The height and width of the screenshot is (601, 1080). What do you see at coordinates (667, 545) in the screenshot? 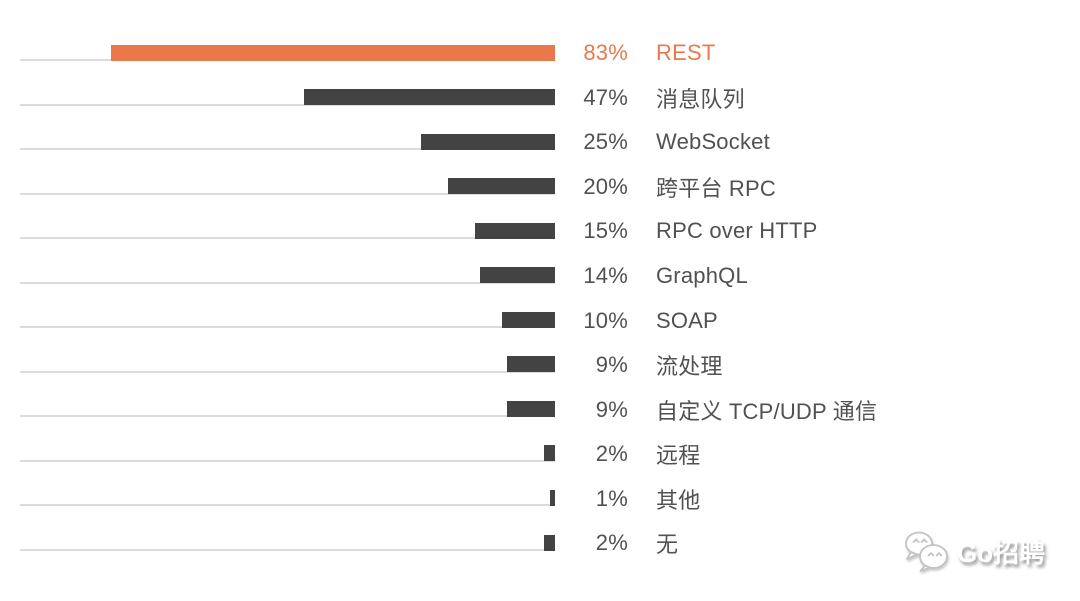
I see `category-label: 无` at bounding box center [667, 545].